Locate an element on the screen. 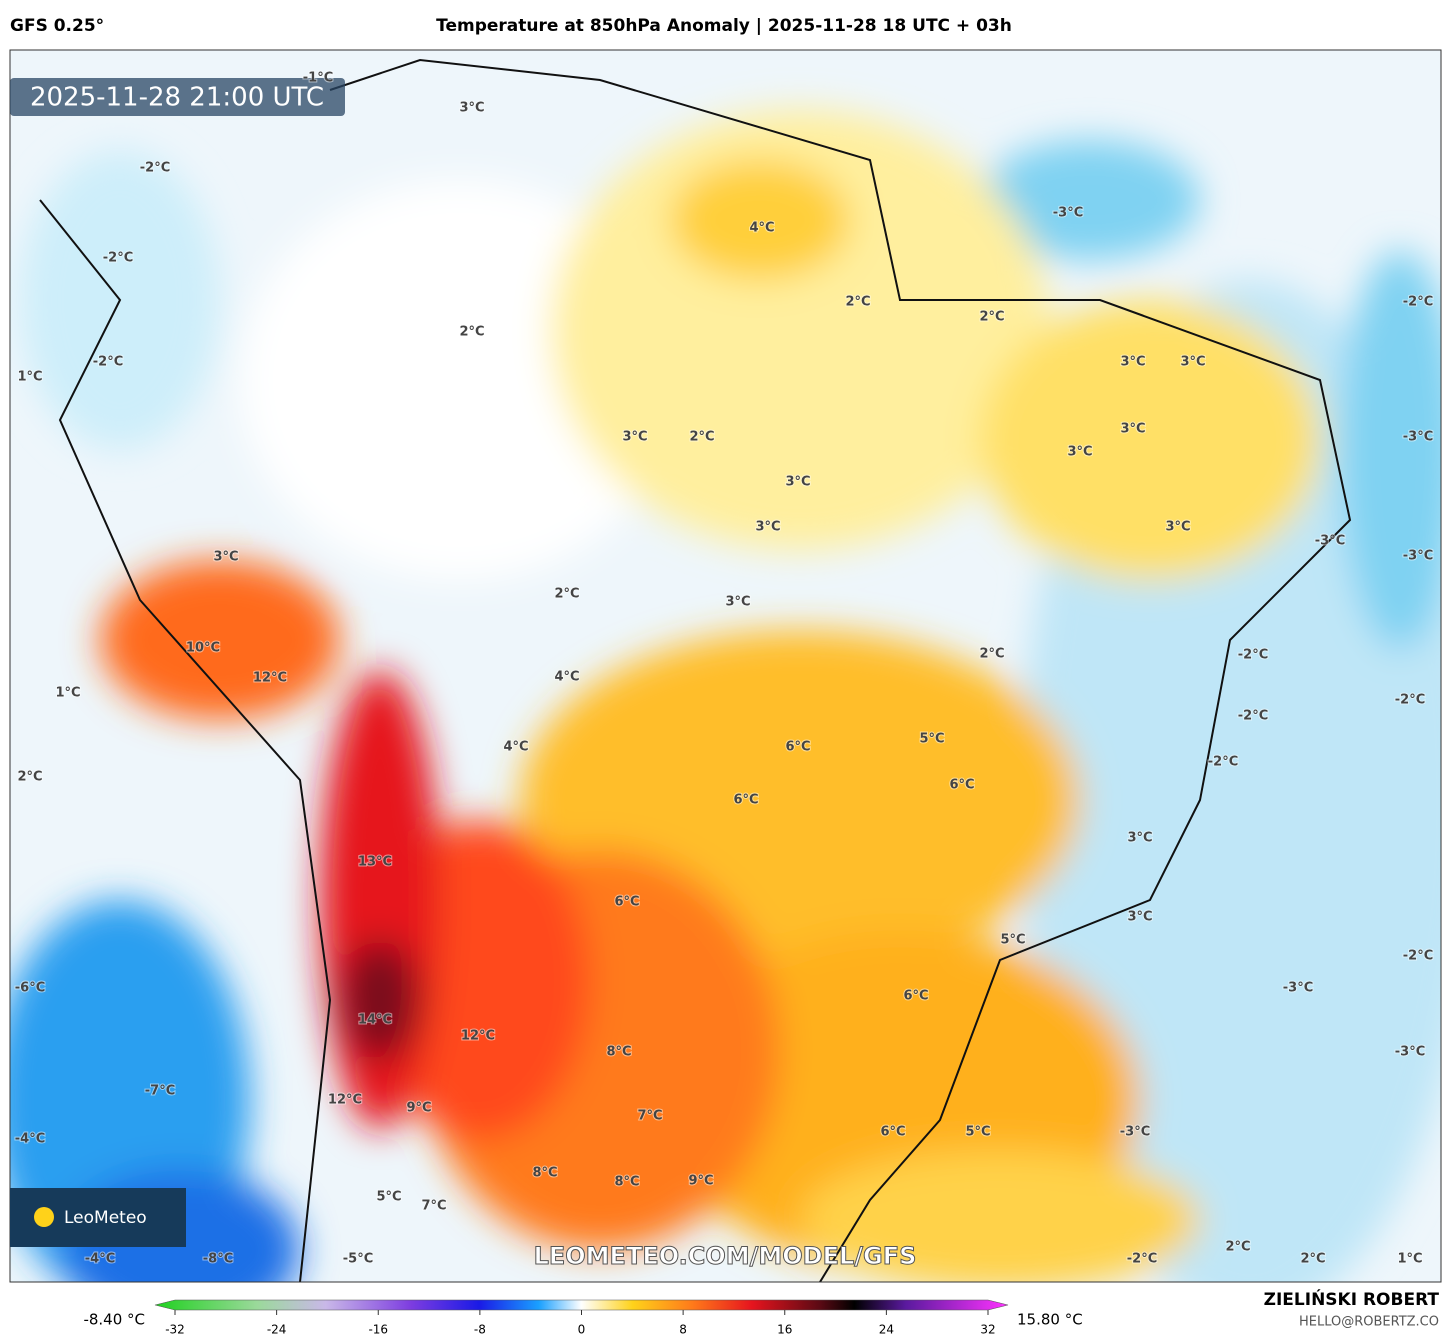  author: ZIELIŃSKI ROBERT is located at coordinates (1352, 1299).